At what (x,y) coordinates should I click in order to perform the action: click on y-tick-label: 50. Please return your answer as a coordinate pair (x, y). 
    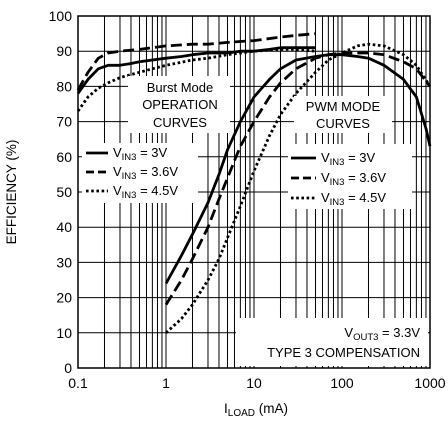
    Looking at the image, I should click on (64, 192).